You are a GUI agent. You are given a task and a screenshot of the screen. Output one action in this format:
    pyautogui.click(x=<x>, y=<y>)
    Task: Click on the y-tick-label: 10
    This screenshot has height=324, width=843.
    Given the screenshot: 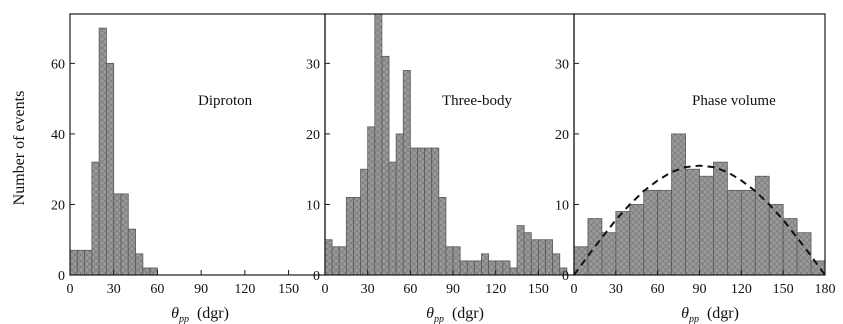 What is the action you would take?
    pyautogui.click(x=562, y=205)
    